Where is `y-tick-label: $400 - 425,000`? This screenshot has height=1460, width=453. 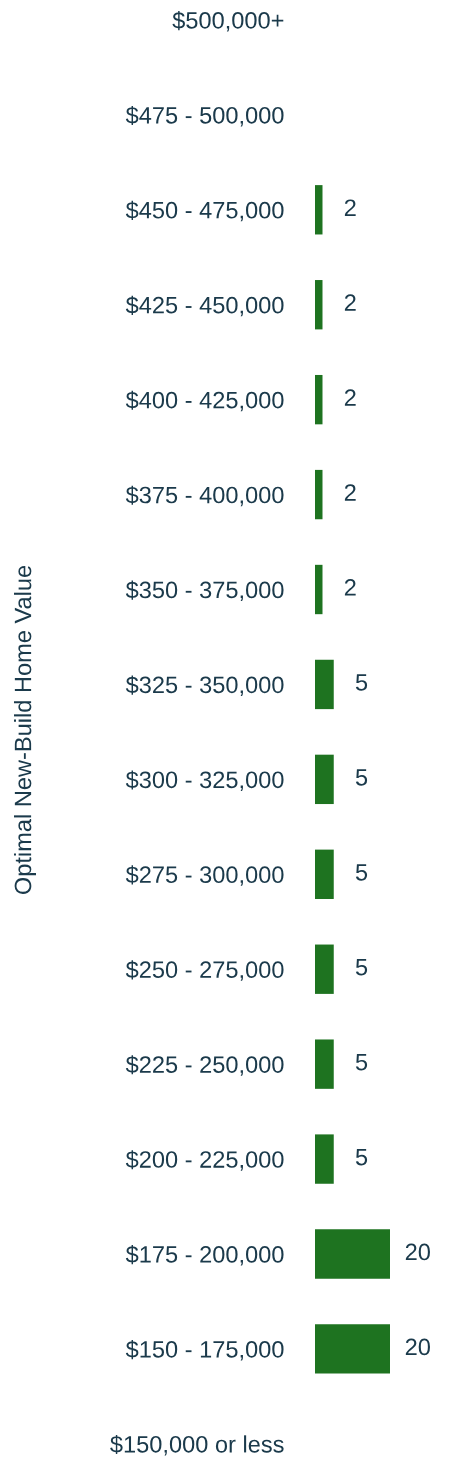
y-tick-label: $400 - 425,000 is located at coordinates (204, 401).